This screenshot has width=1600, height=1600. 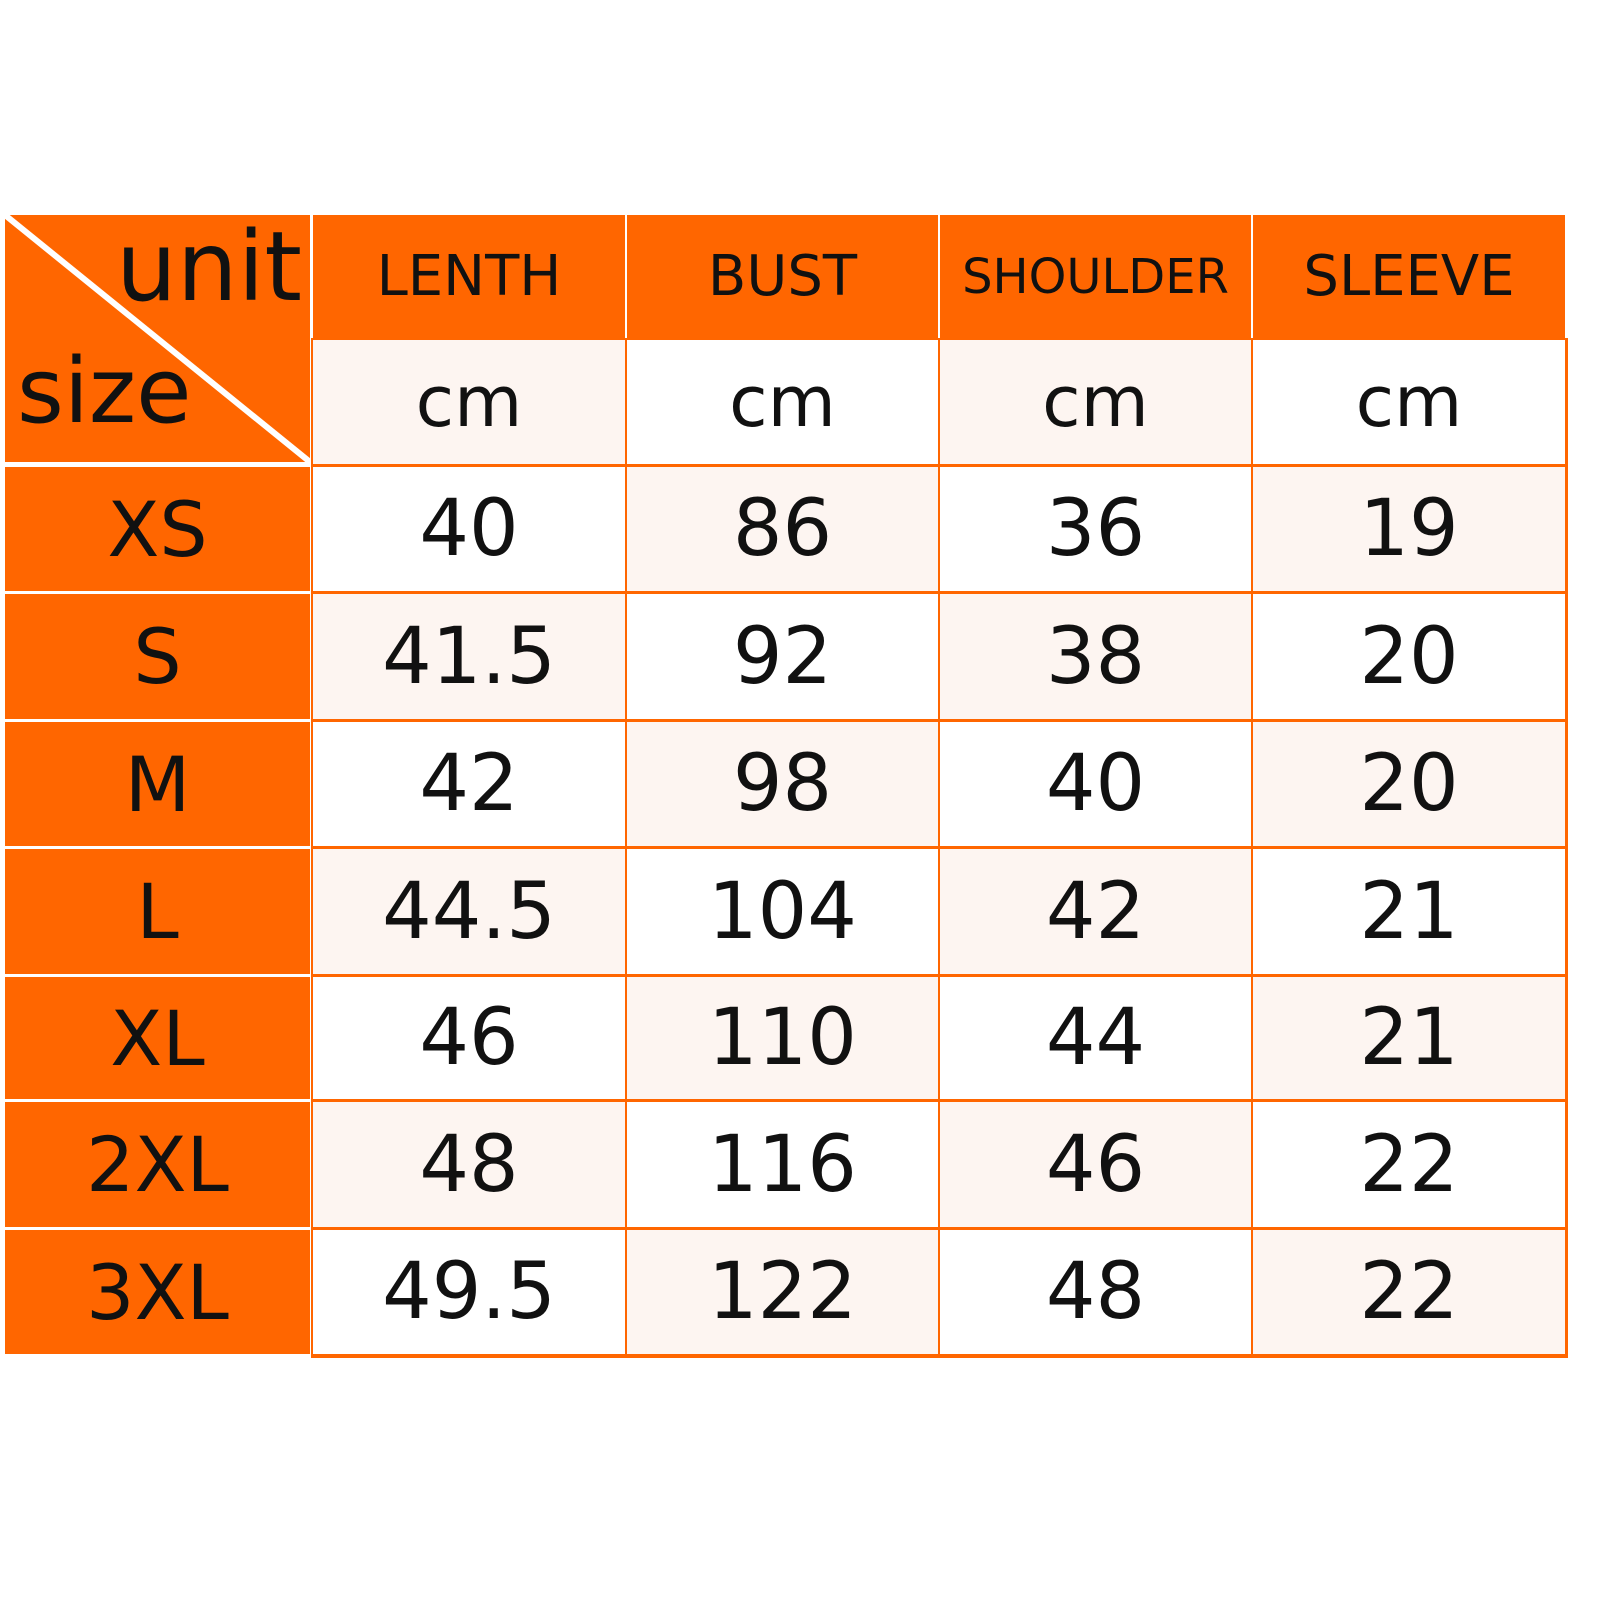 What do you see at coordinates (157, 784) in the screenshot?
I see `size-label: M` at bounding box center [157, 784].